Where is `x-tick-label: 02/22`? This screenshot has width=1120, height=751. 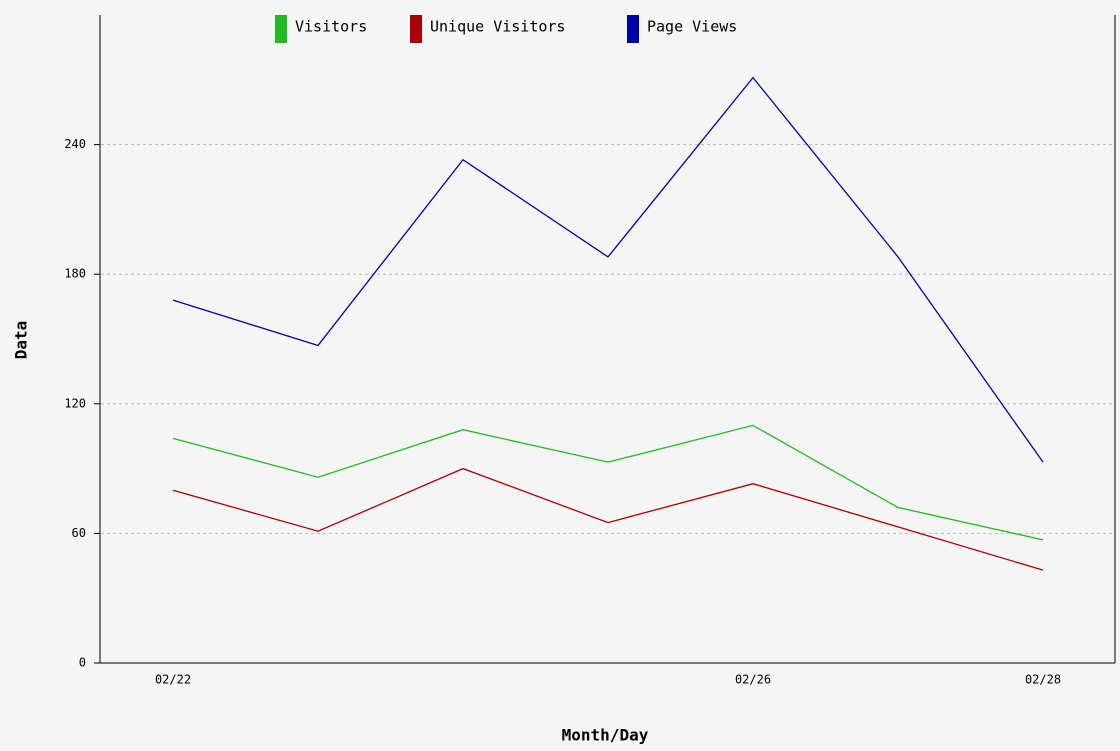 x-tick-label: 02/22 is located at coordinates (173, 680).